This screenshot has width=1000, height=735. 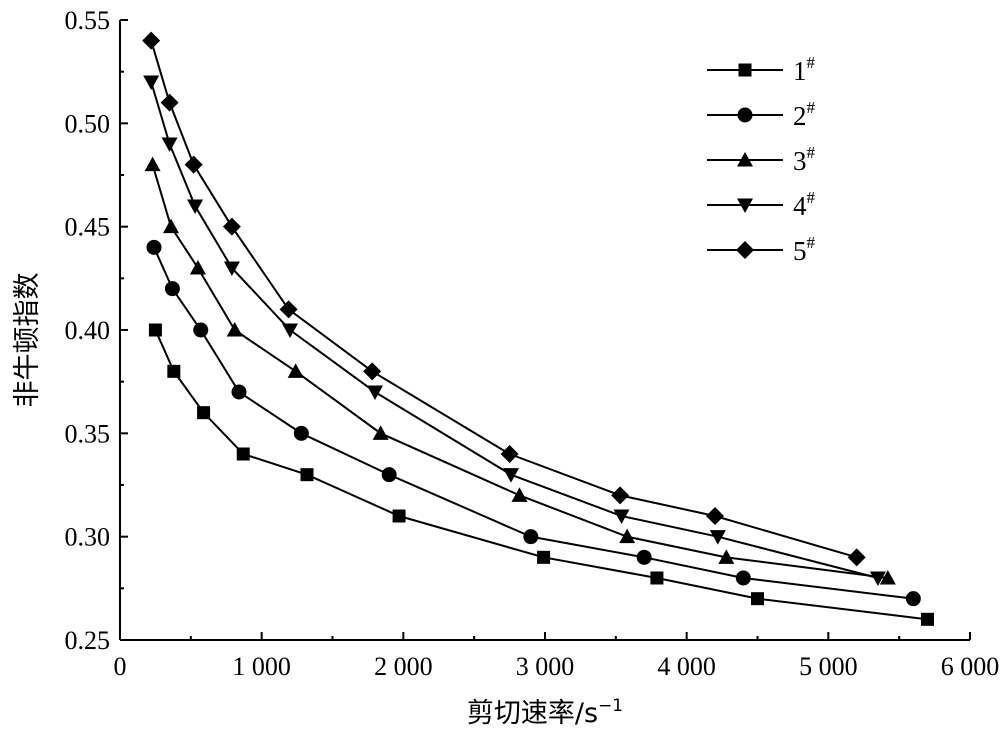 I want to click on y-tick-label: 0.40, so click(x=88, y=330).